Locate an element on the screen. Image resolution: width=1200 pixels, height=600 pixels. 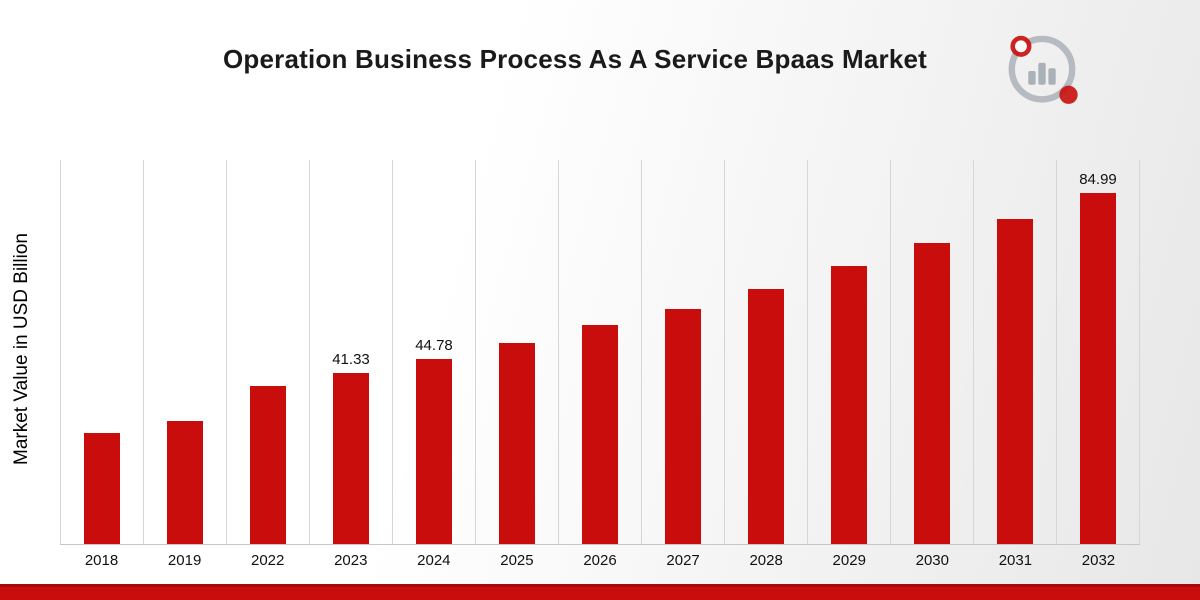
bar-2019 is located at coordinates (185, 482).